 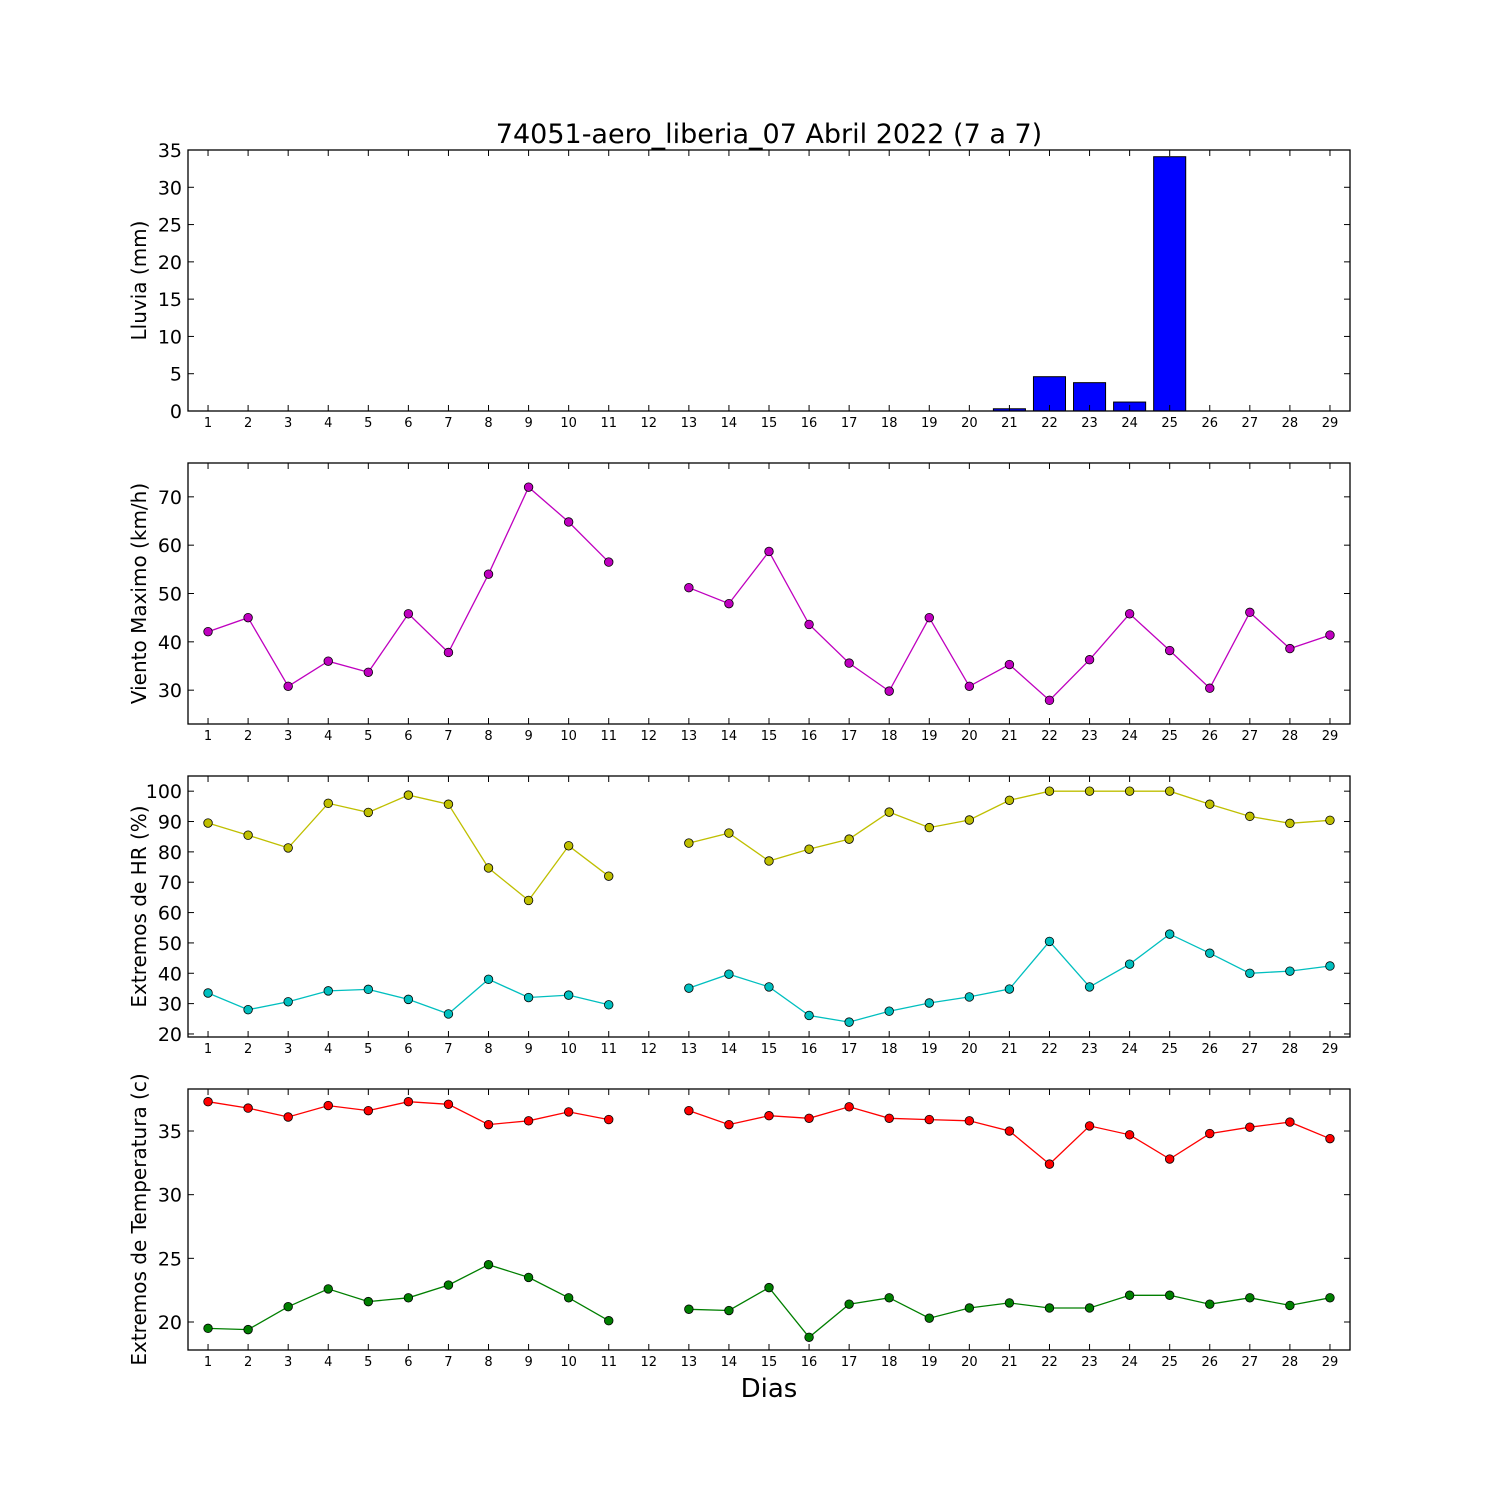 I want to click on humedad-ytick-label: 70, so click(x=170, y=883).